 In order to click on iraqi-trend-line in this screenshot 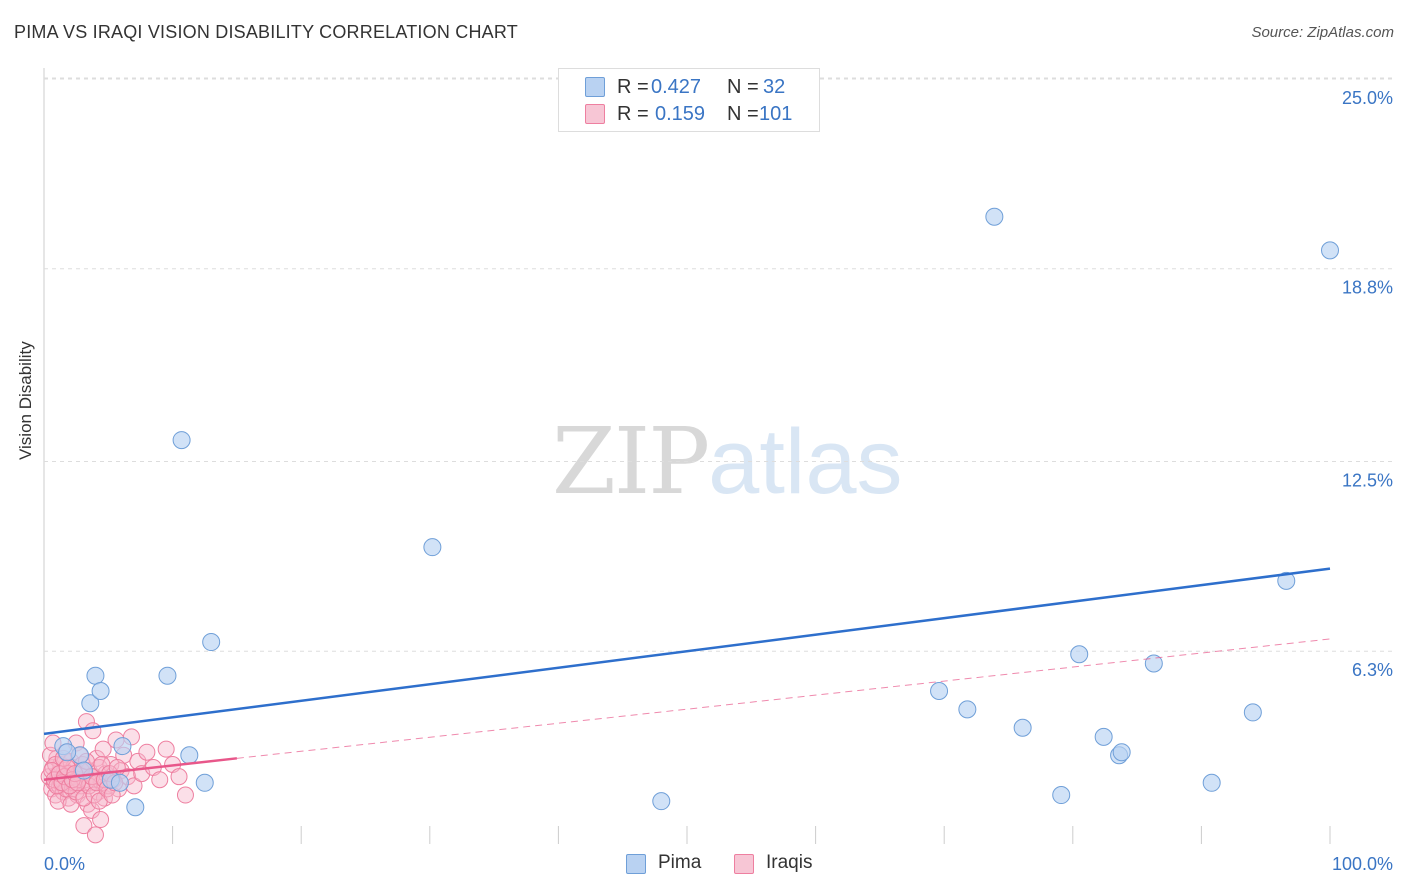, I will do `click(140, 769)`.